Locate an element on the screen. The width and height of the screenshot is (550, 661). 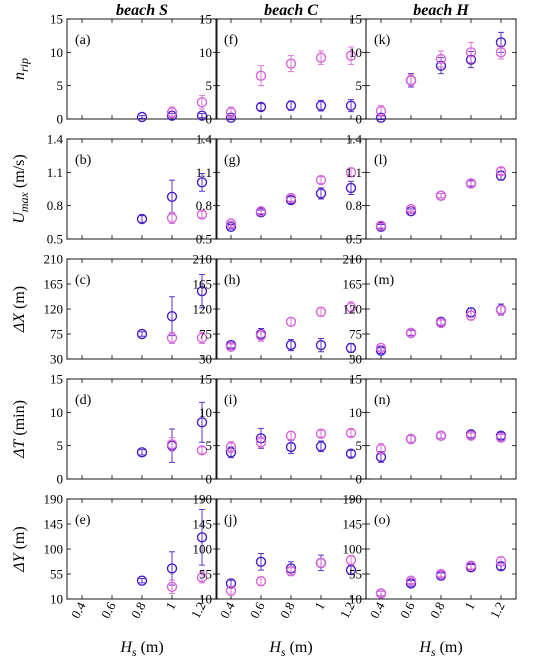
x-tick-label: 0.4 is located at coordinates (377, 610).